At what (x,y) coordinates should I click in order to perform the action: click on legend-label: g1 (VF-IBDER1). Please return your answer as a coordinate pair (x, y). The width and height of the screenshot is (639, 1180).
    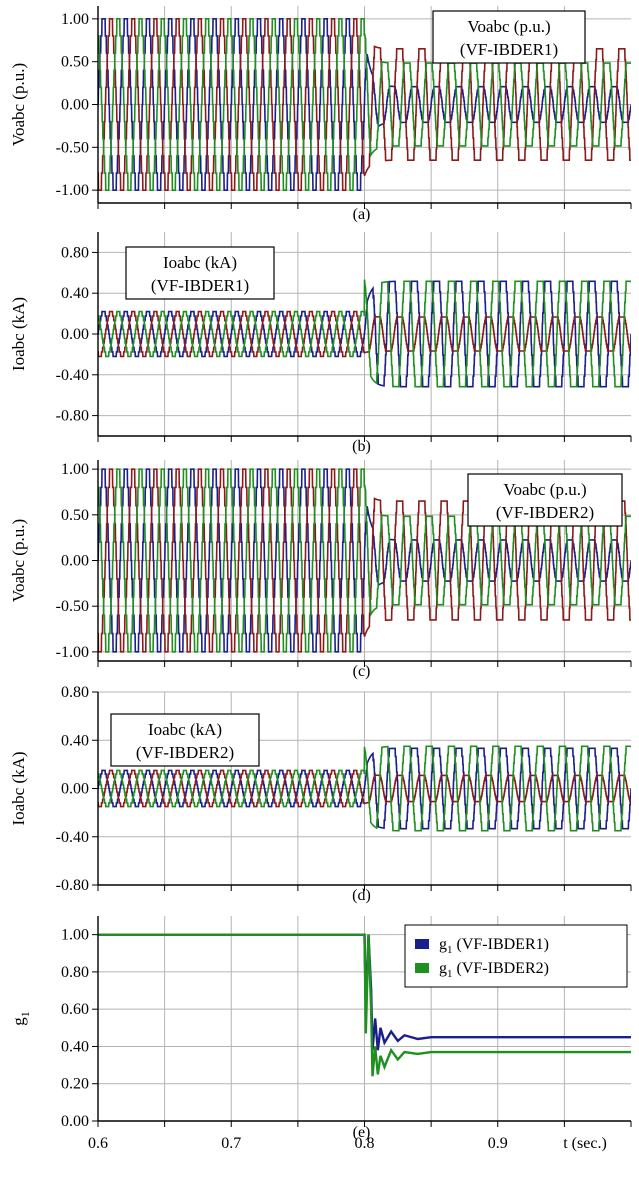
    Looking at the image, I should click on (494, 946).